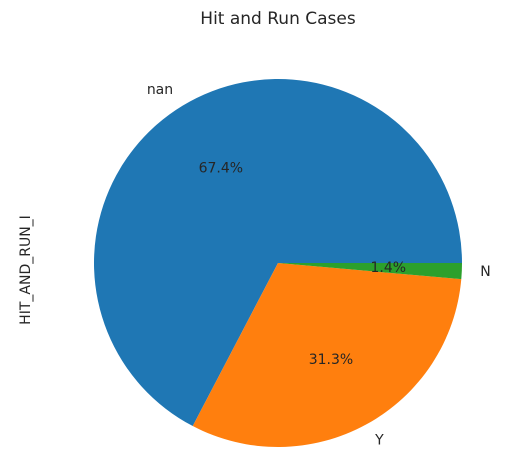 This screenshot has height=463, width=508. Describe the element at coordinates (370, 271) in the screenshot. I see `pie-slice-n` at that location.